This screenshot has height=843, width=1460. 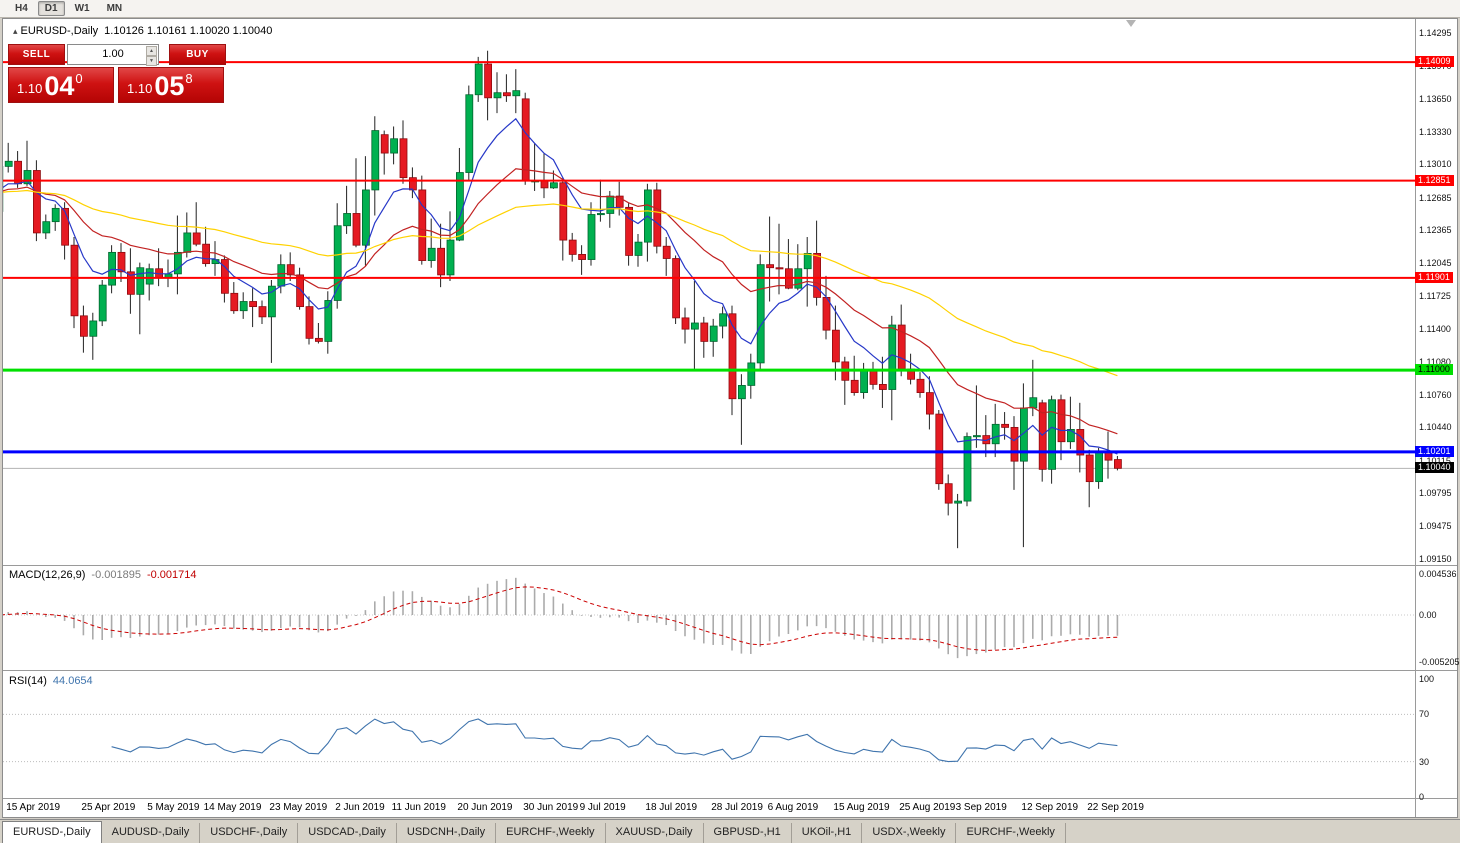 What do you see at coordinates (51, 681) in the screenshot?
I see `rsi-indicator-label: RSI(14) 44.0654` at bounding box center [51, 681].